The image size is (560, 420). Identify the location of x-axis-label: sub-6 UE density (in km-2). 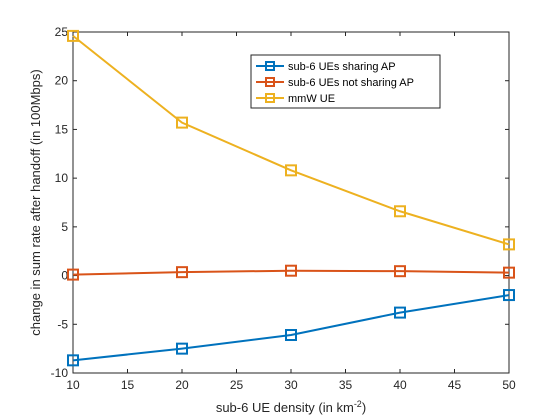
(291, 407).